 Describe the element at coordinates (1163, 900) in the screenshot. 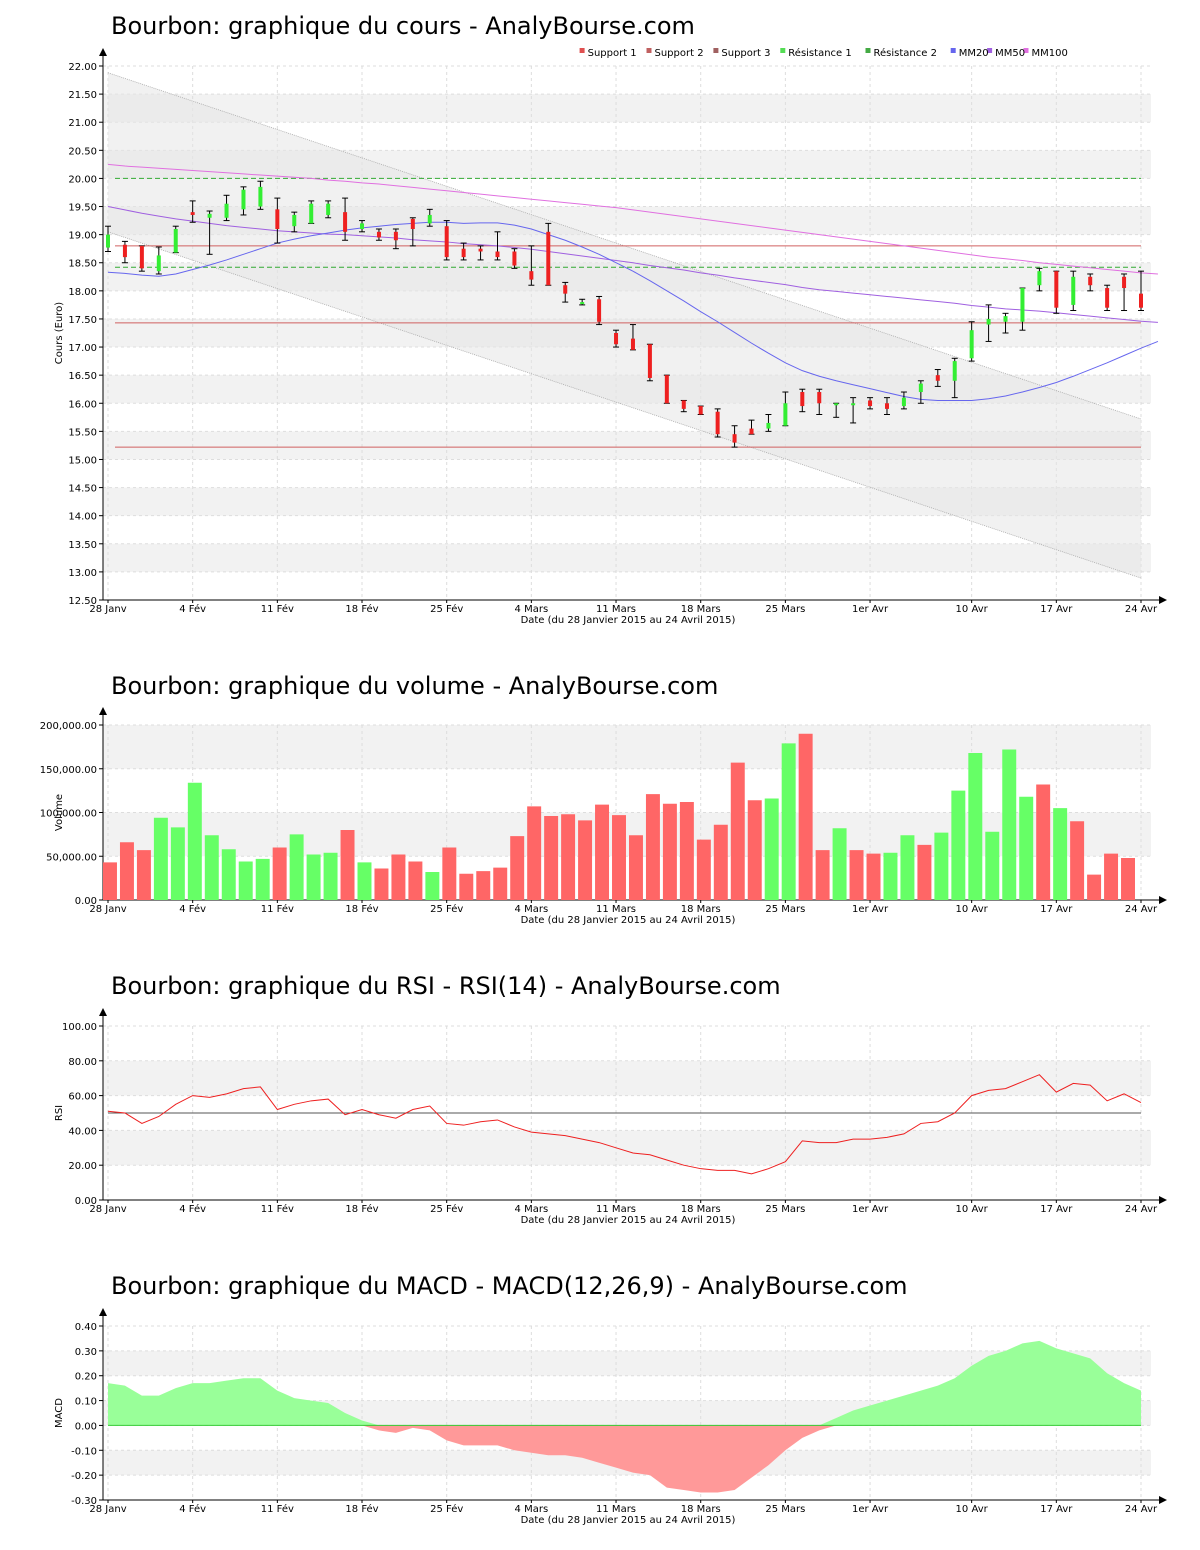

I see `volume-x-axis-arrow` at that location.